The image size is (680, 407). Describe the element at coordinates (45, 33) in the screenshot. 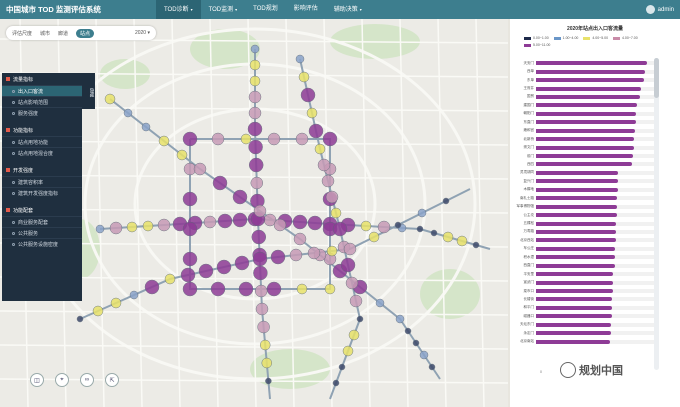

I see `scale-option-city: 城市` at that location.